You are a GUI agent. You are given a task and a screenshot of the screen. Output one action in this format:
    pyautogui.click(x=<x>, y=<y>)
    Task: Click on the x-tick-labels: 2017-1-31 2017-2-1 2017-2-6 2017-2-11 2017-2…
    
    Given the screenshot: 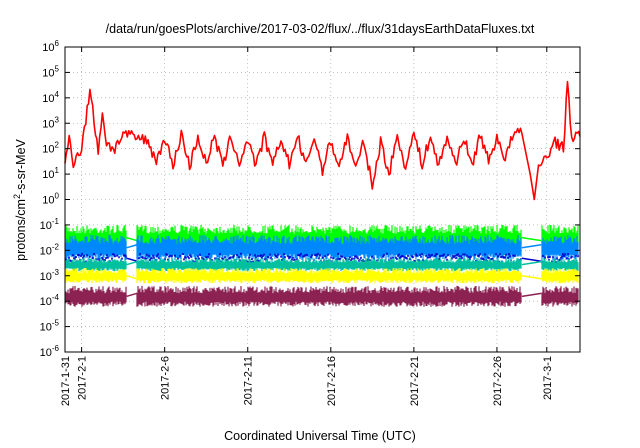 What is the action you would take?
    pyautogui.click(x=307, y=381)
    